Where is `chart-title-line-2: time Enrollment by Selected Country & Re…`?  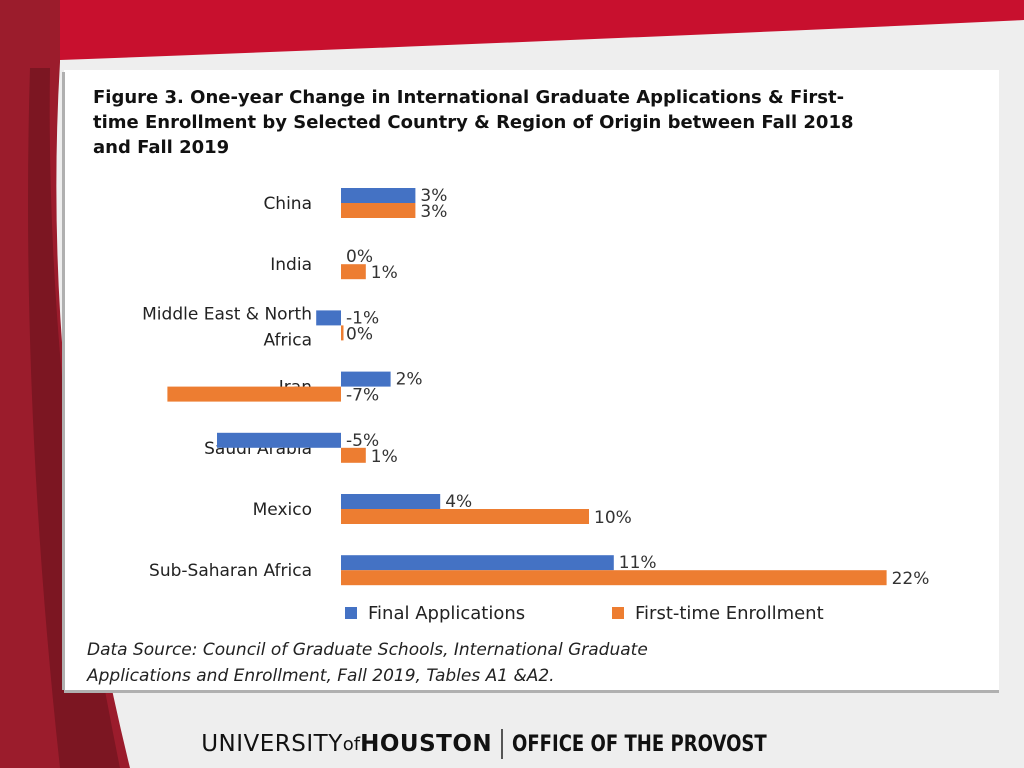
chart-title-line-2: time Enrollment by Selected Country & Re… is located at coordinates (473, 122).